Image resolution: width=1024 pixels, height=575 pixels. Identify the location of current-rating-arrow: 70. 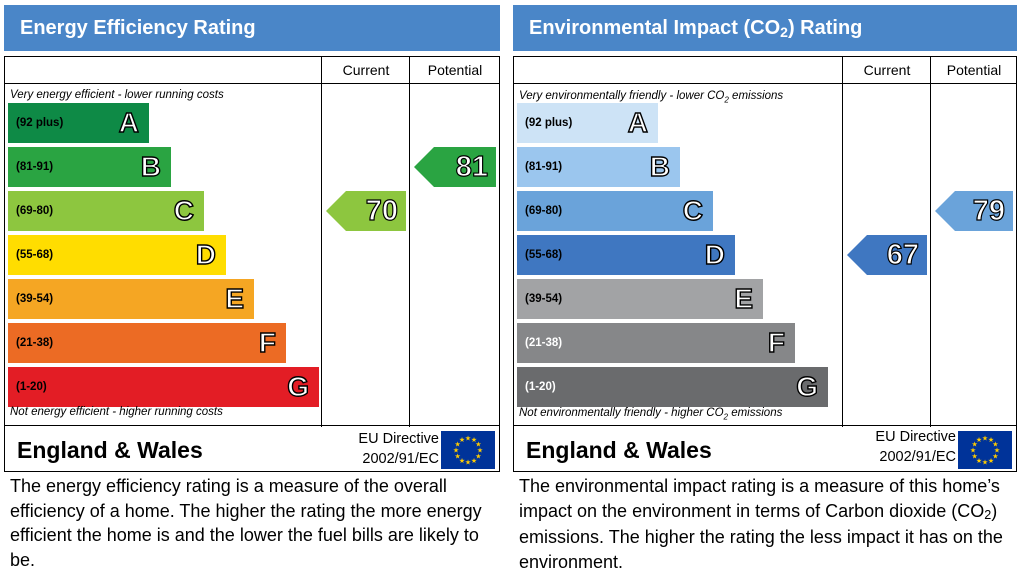
(366, 211).